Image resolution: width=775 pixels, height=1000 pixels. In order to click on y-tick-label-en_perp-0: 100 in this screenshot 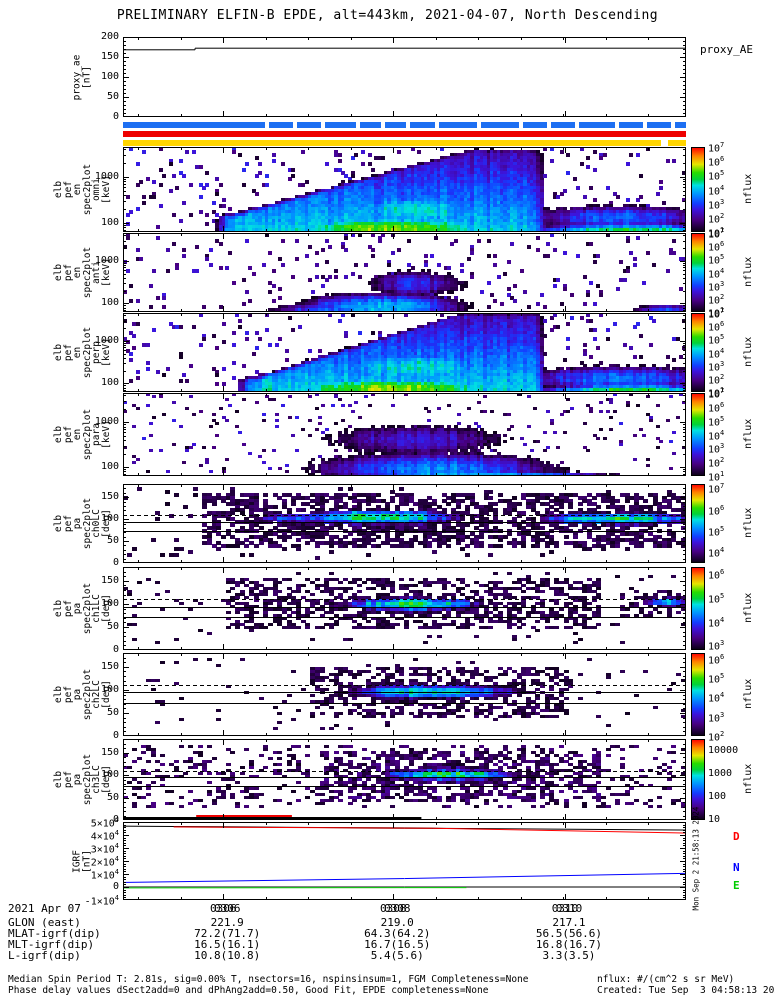, I will do `click(109, 383)`.